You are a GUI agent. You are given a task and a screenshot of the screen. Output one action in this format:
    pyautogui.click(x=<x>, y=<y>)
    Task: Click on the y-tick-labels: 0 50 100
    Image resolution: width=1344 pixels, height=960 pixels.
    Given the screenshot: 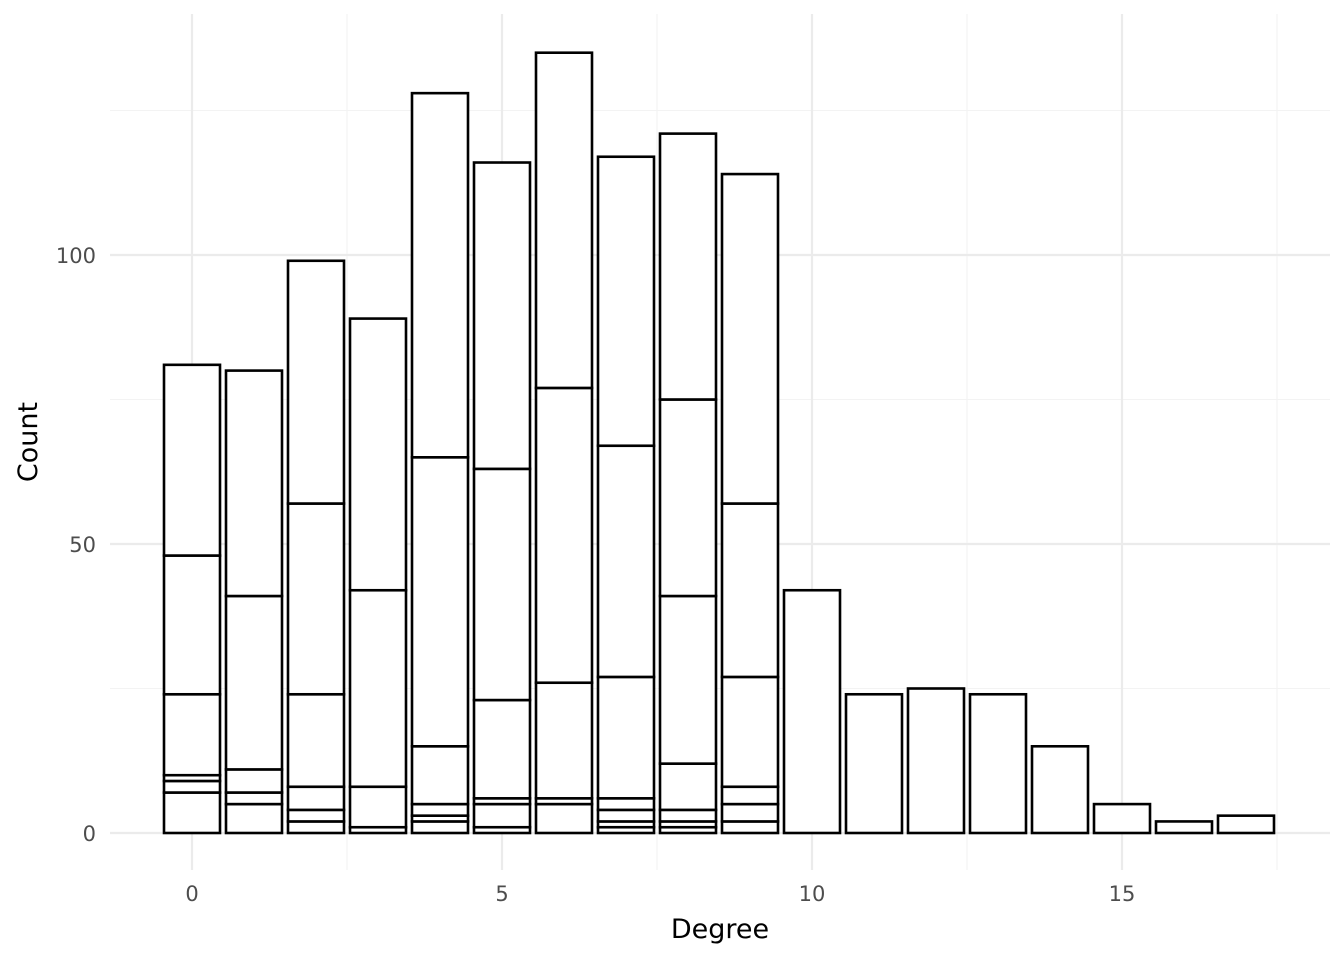 What is the action you would take?
    pyautogui.click(x=76, y=545)
    